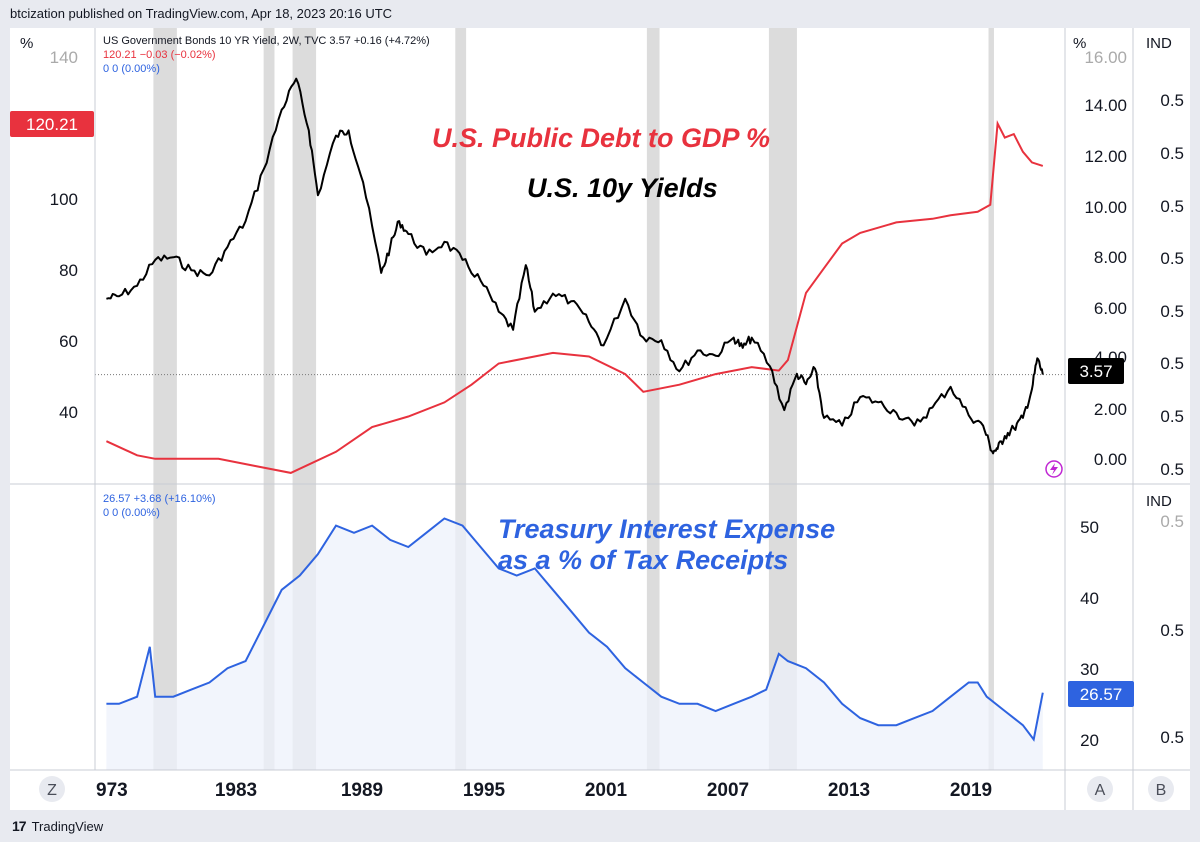 The width and height of the screenshot is (1200, 842). What do you see at coordinates (131, 513) in the screenshot?
I see `bottom-secondary-legend: 0 0 (0.00%)` at bounding box center [131, 513].